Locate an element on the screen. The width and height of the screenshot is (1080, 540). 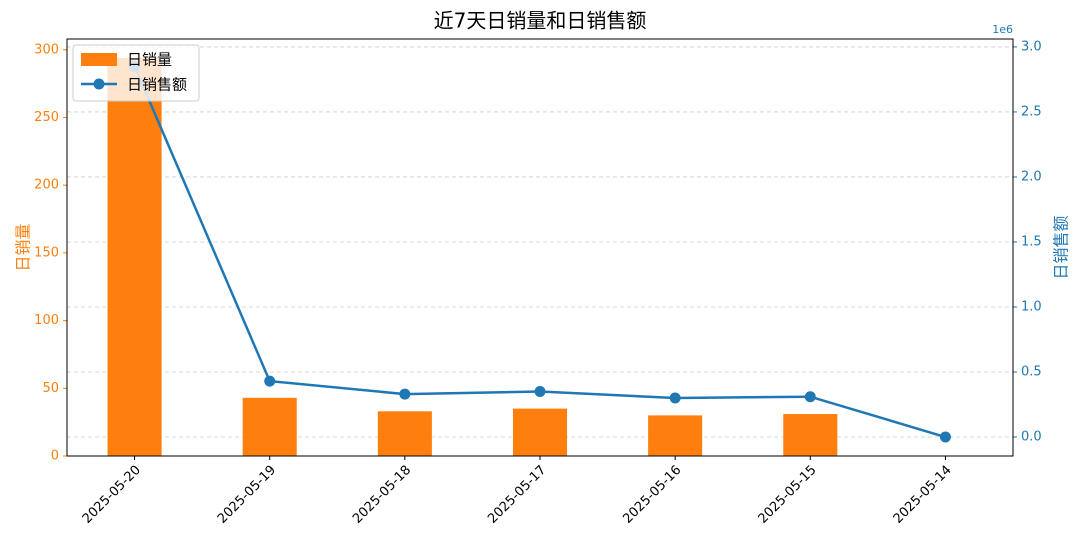
y-tick-label: 200 is located at coordinates (46, 185).